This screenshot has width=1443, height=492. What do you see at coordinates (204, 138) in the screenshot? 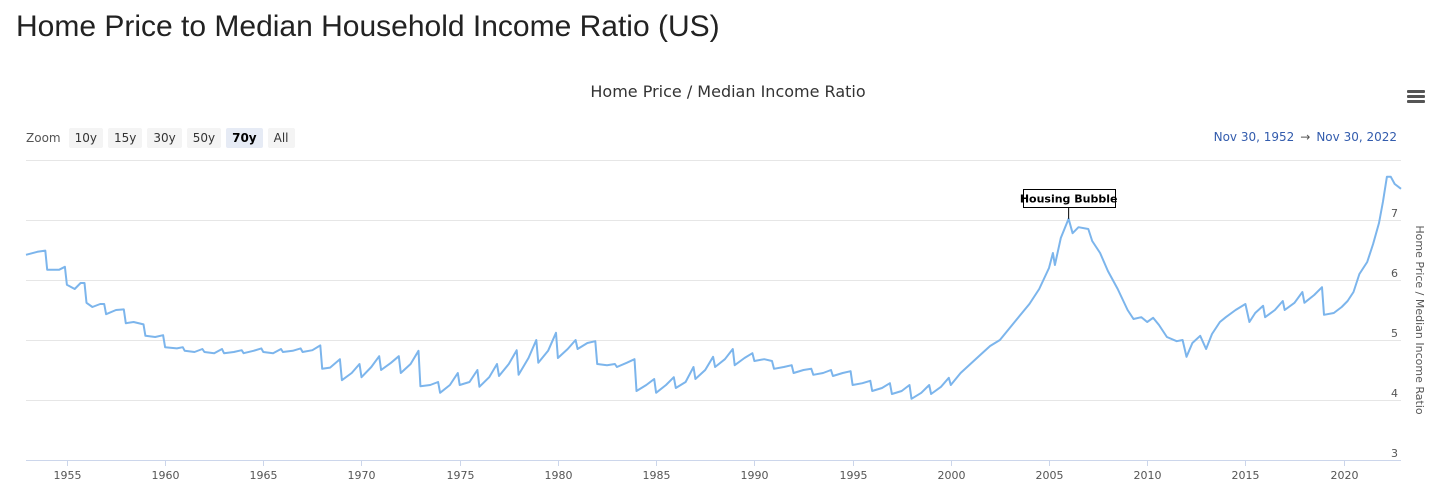
I see `zoom-50y-button: 50y` at bounding box center [204, 138].